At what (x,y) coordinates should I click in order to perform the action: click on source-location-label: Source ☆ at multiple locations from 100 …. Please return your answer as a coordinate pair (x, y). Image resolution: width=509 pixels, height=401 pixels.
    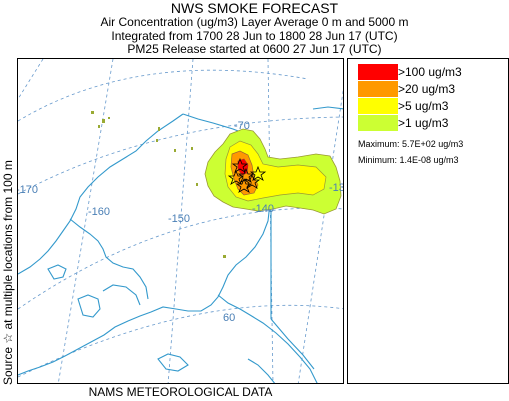
    Looking at the image, I should click on (8, 272).